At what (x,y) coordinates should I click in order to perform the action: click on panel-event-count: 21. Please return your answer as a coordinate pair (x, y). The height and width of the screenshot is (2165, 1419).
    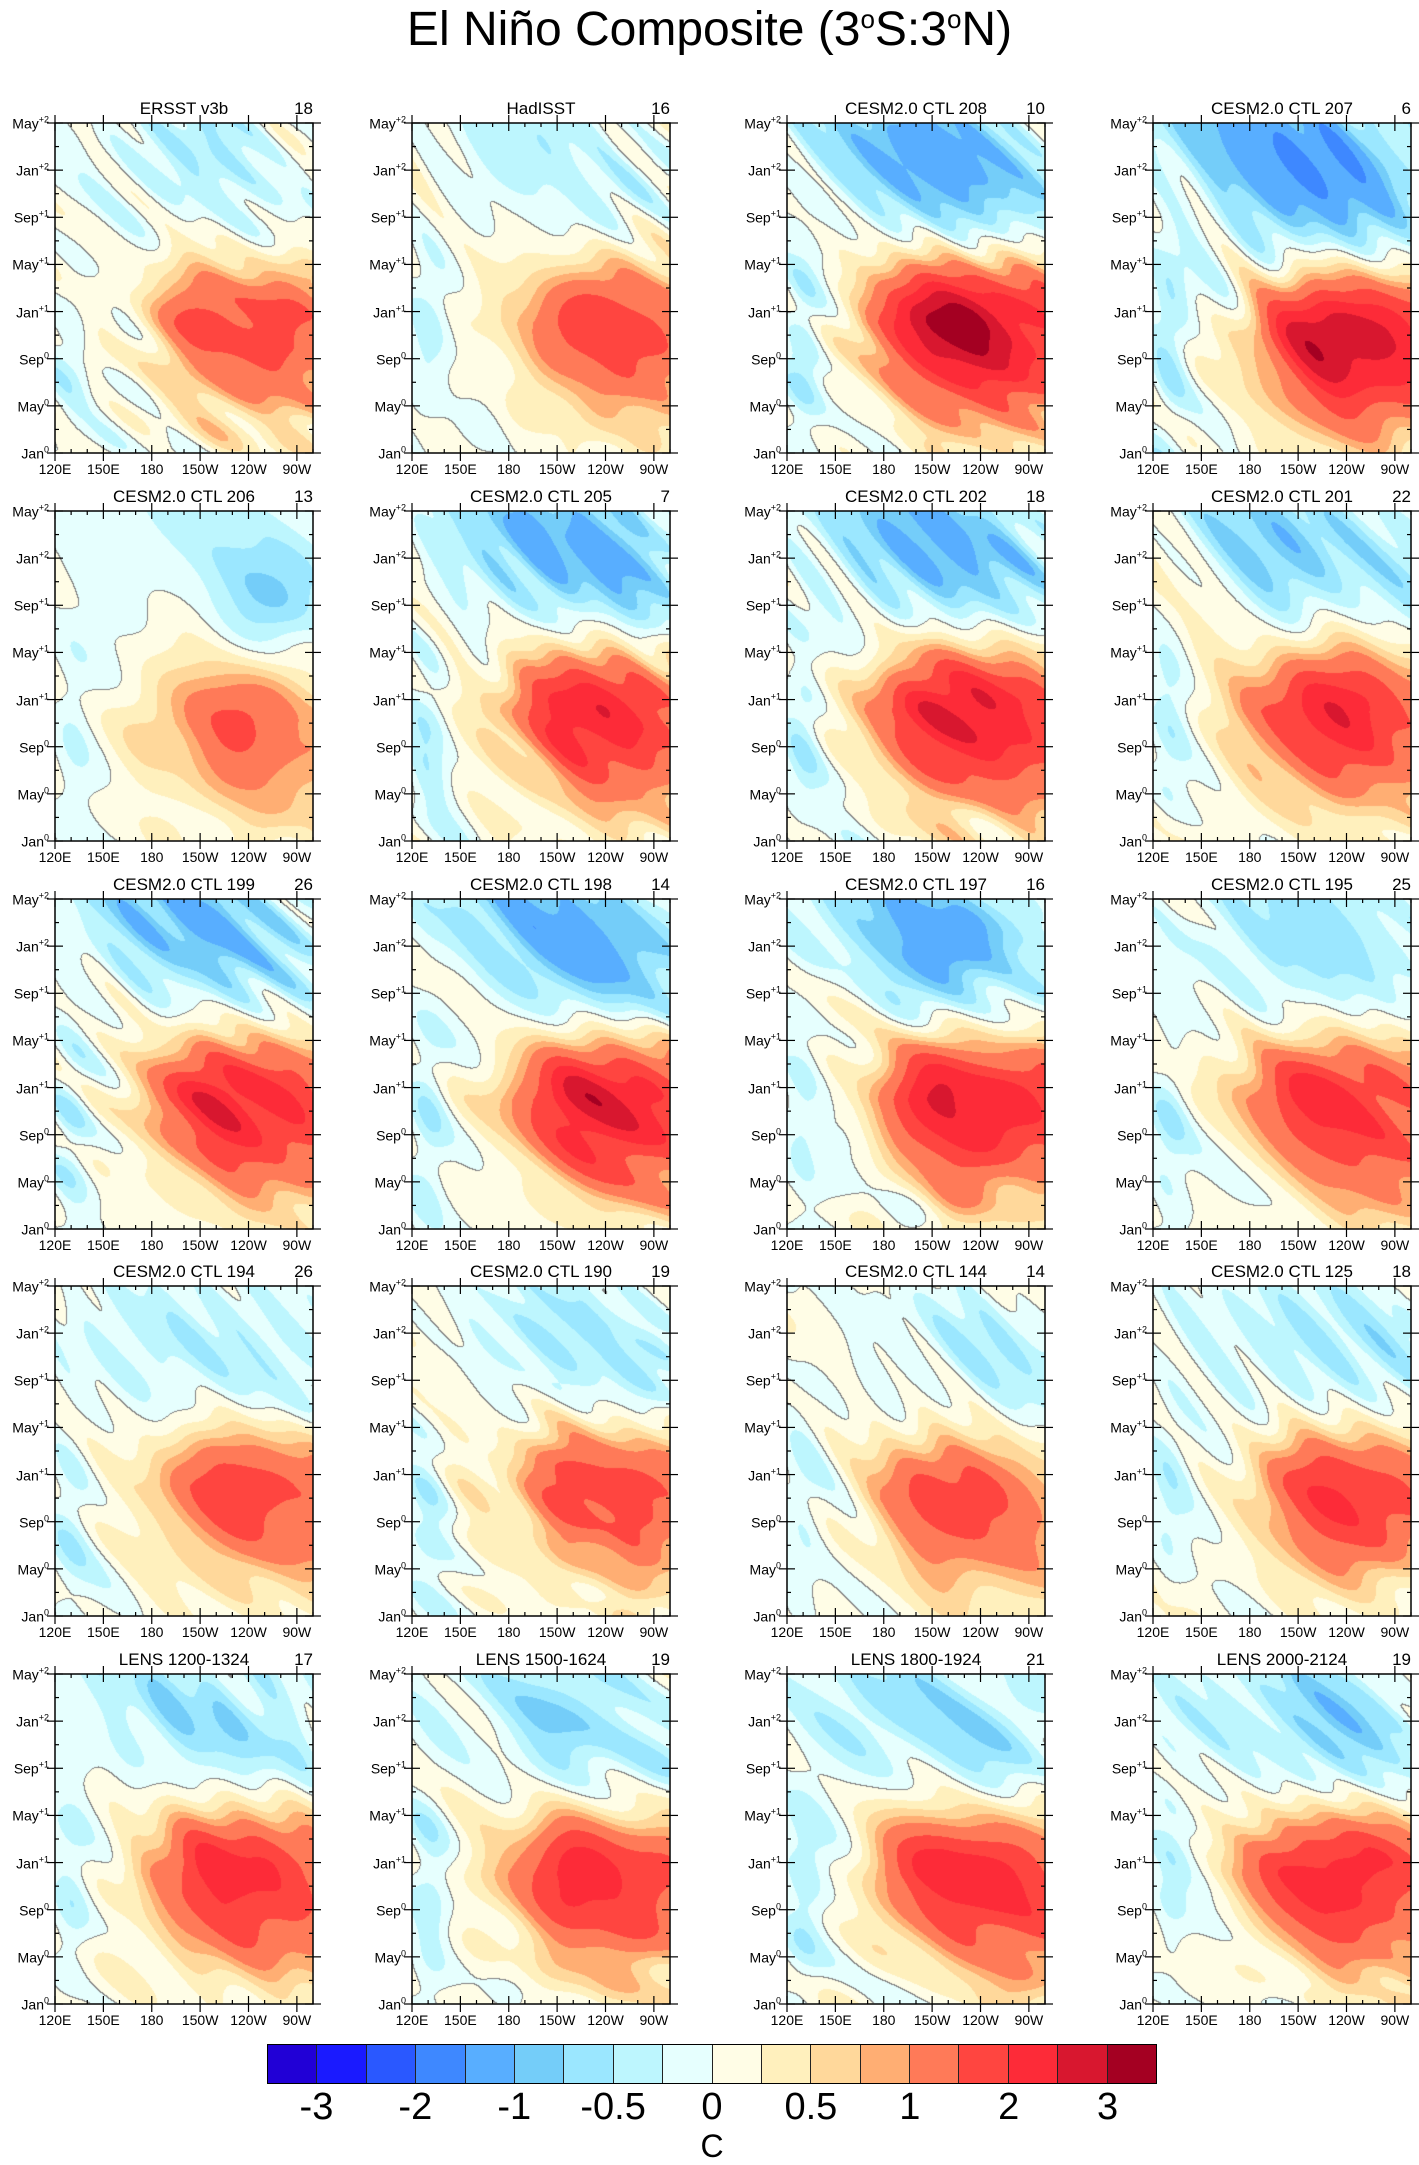
    Looking at the image, I should click on (1035, 1659).